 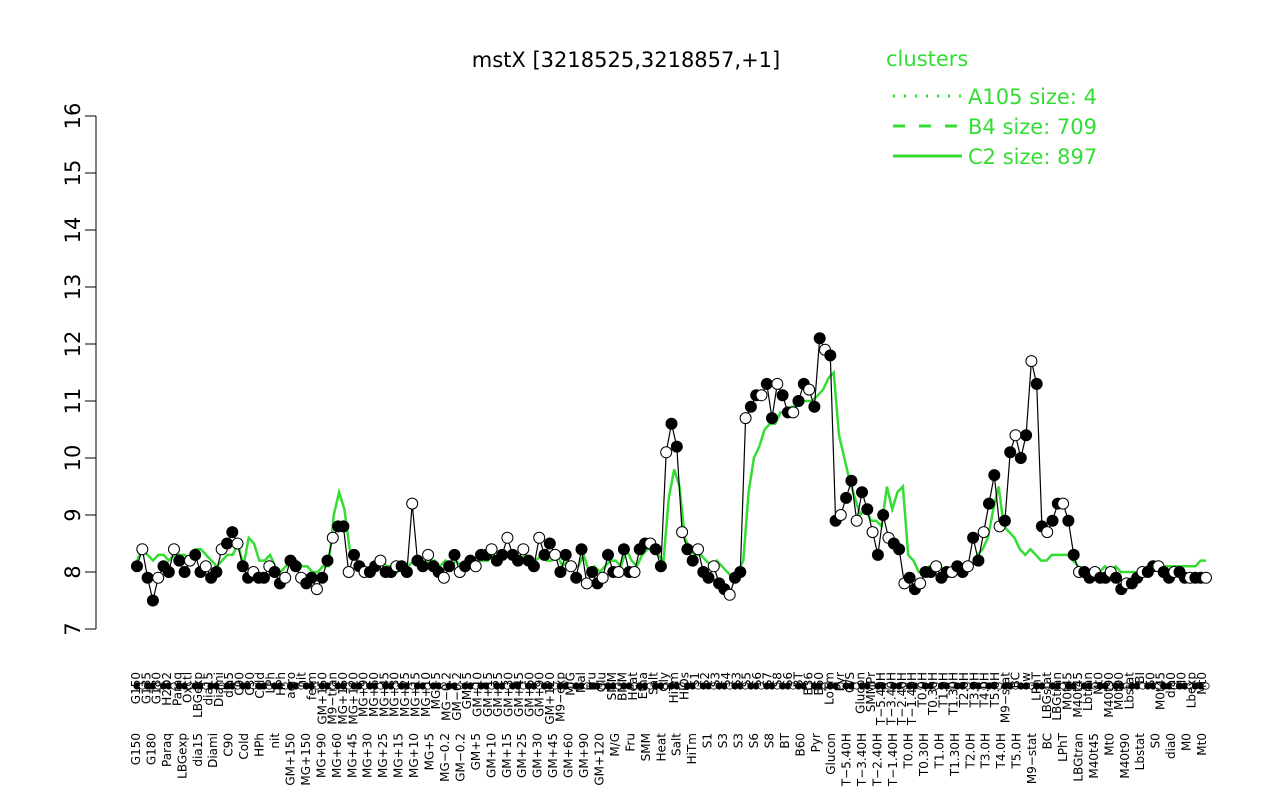 I want to click on x-tick-label: T−1.40H, so click(x=912, y=699).